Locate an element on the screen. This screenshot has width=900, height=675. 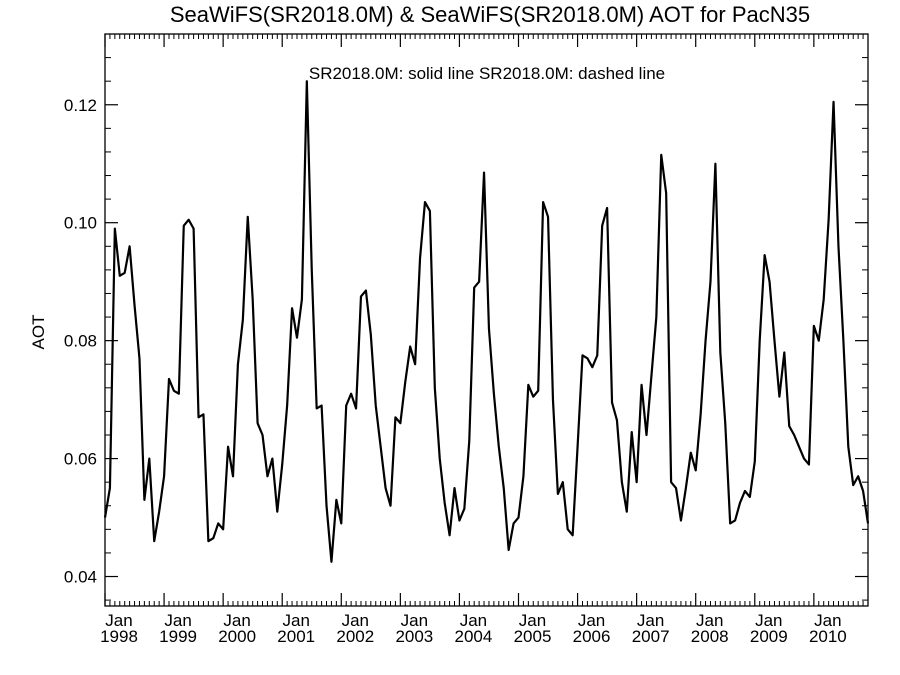
x-tick-label-year: 2003 is located at coordinates (414, 636).